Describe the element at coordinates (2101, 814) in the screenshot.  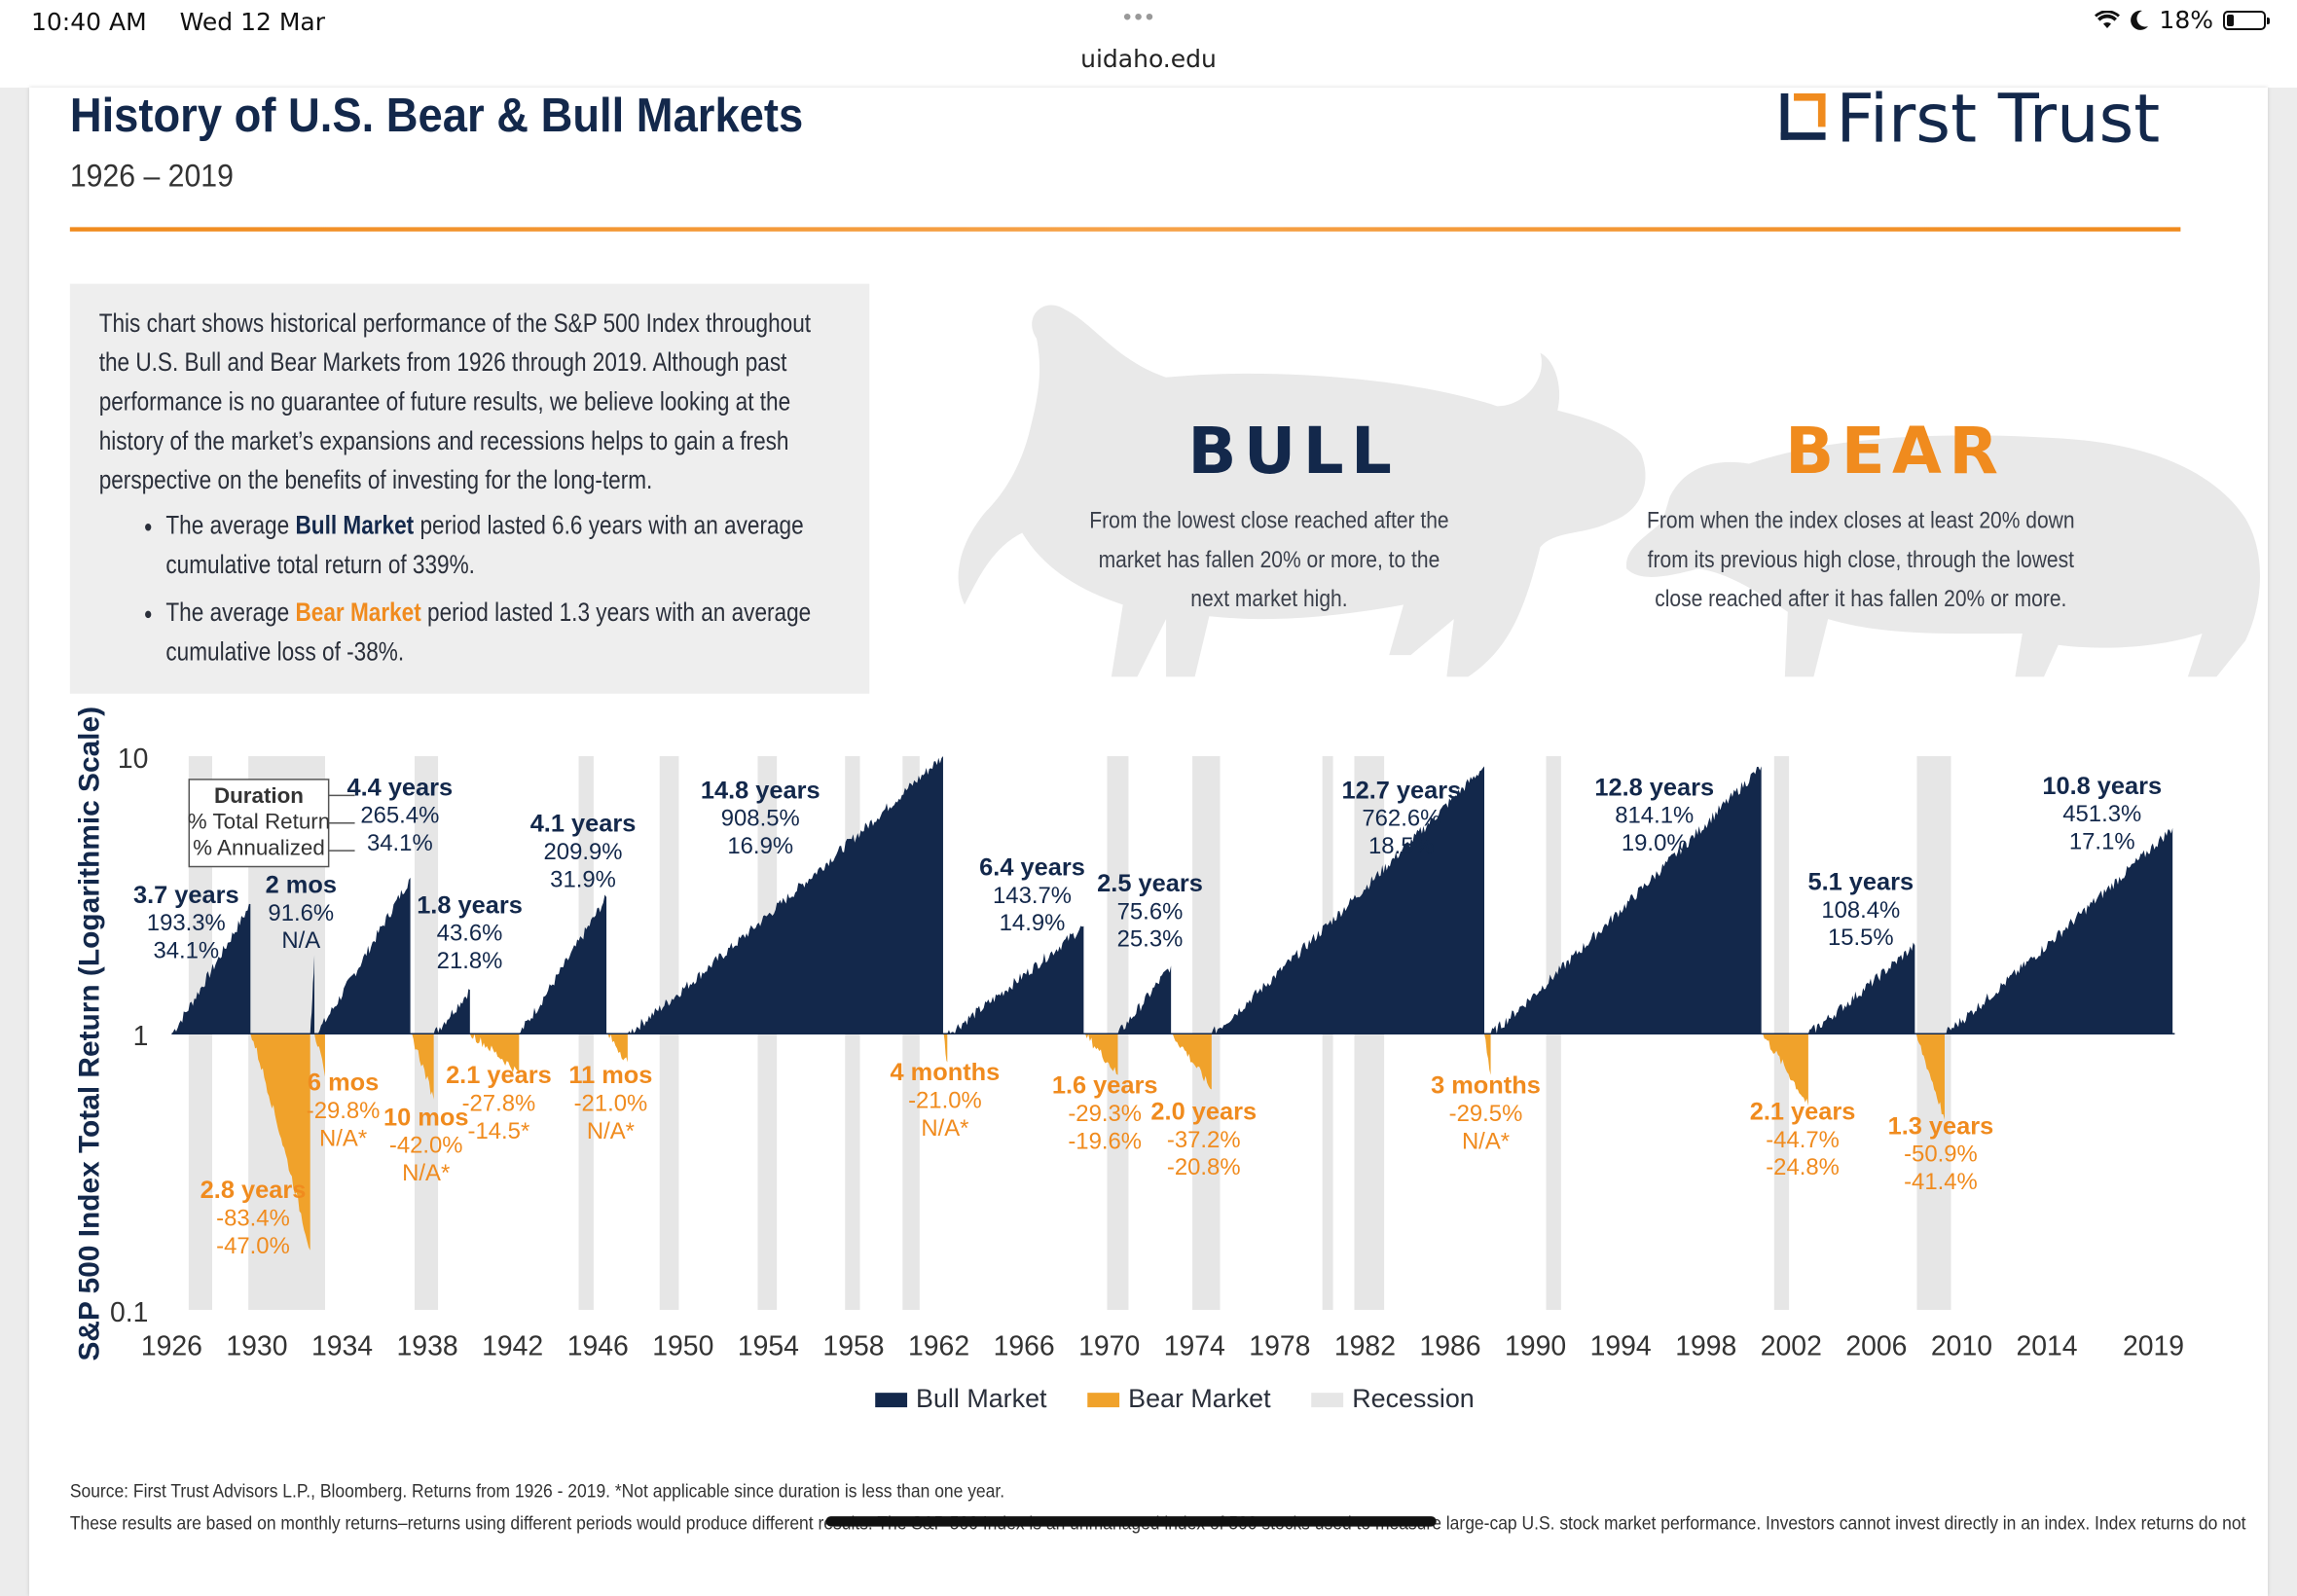
I see `bull-return-label: 451.3%` at that location.